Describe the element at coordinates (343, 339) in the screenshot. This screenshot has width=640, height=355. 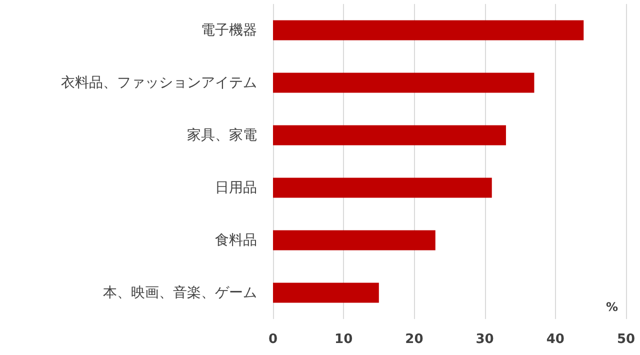
I see `x-tick-label: 10` at that location.